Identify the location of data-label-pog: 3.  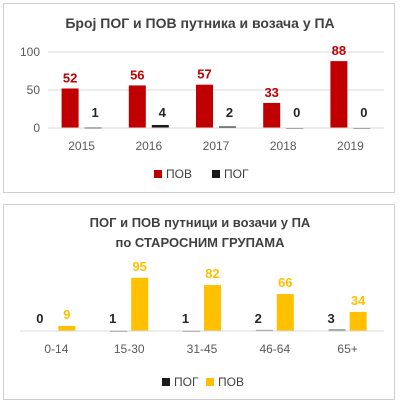
(330, 318).